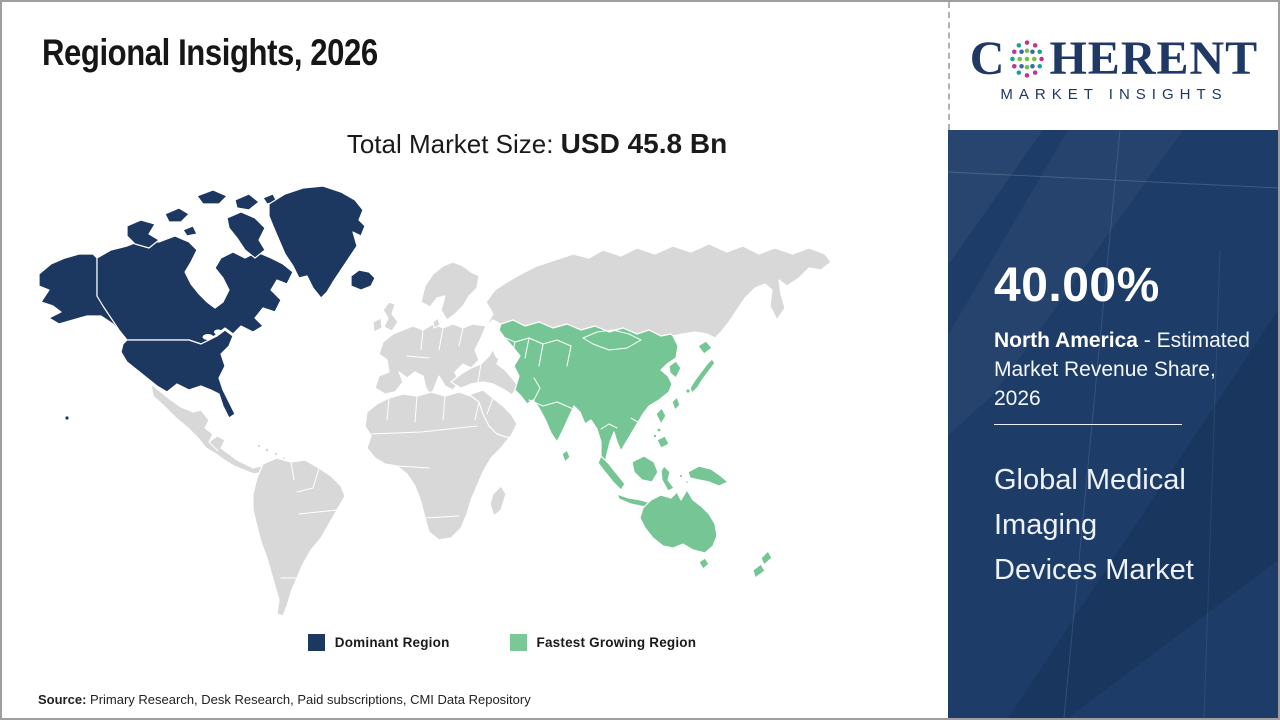 The image size is (1280, 720). Describe the element at coordinates (705, 347) in the screenshot. I see `map-hokkaido` at that location.